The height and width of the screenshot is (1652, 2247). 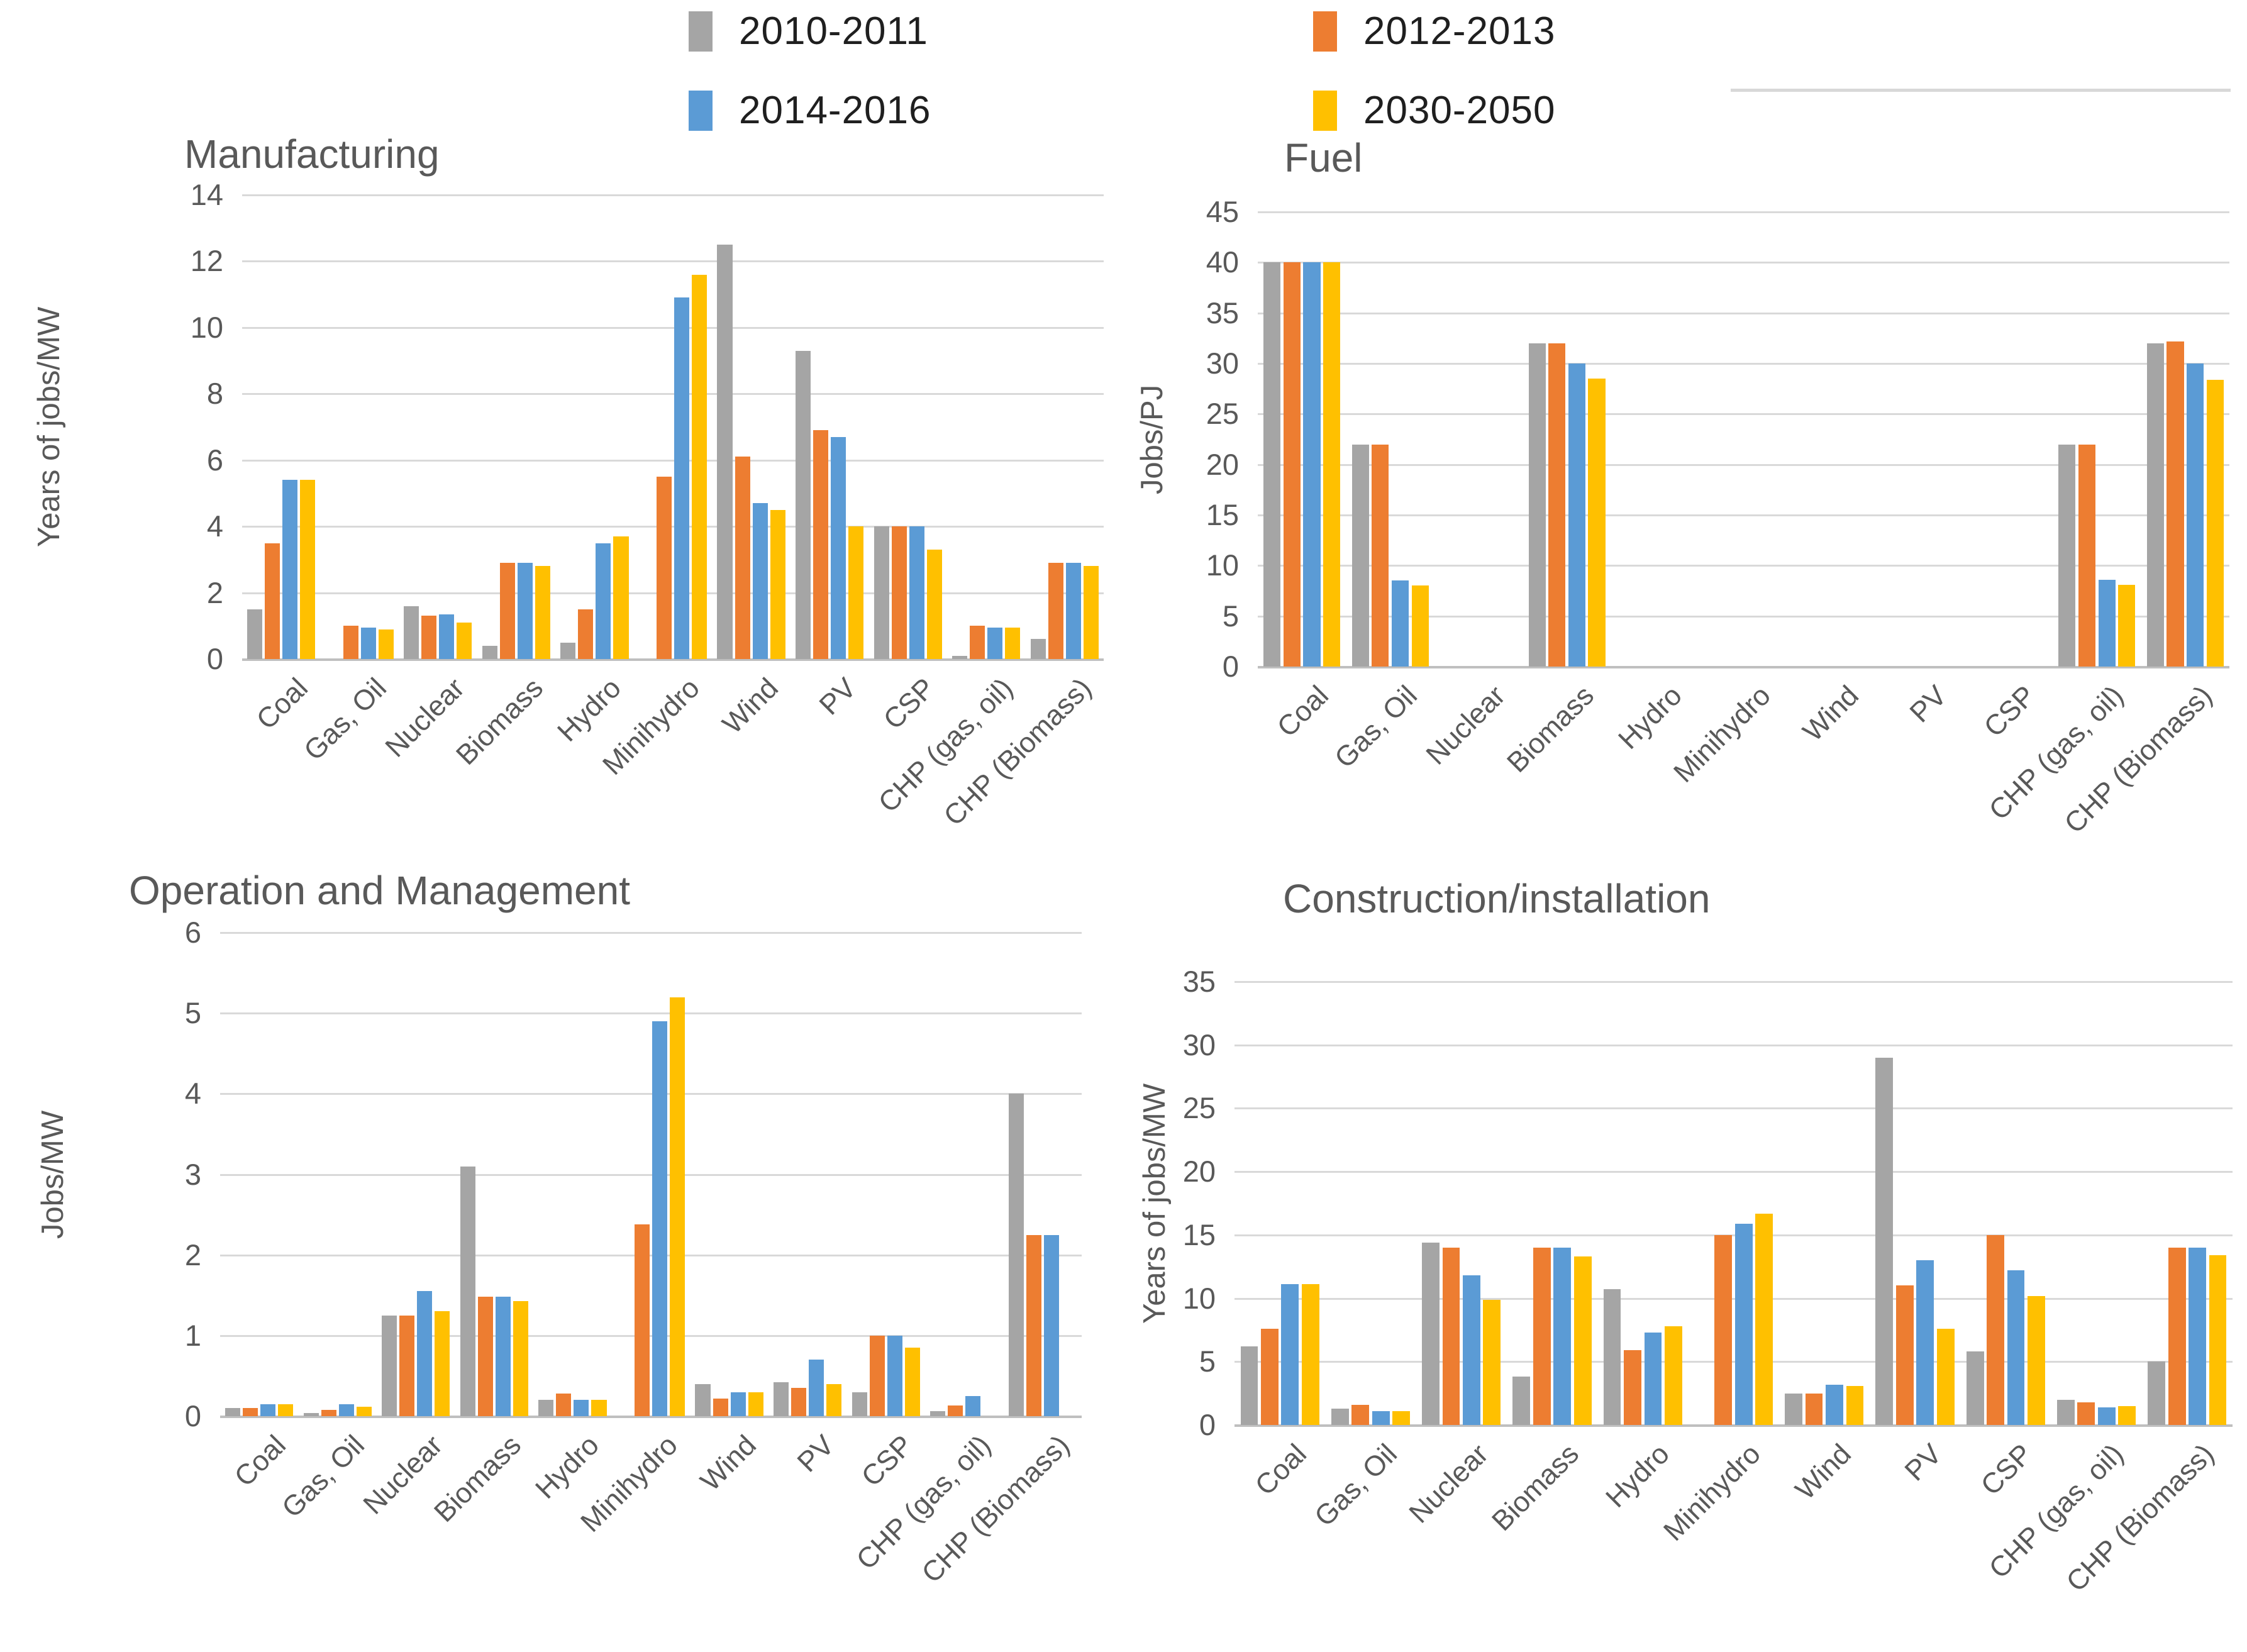 What do you see at coordinates (599, 1408) in the screenshot?
I see `bar-2030-2050-Hydro` at bounding box center [599, 1408].